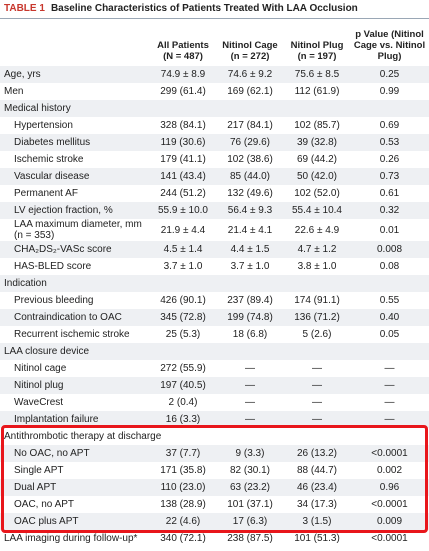  What do you see at coordinates (317, 74) in the screenshot?
I see `cell: 75.6 ± 8.5` at bounding box center [317, 74].